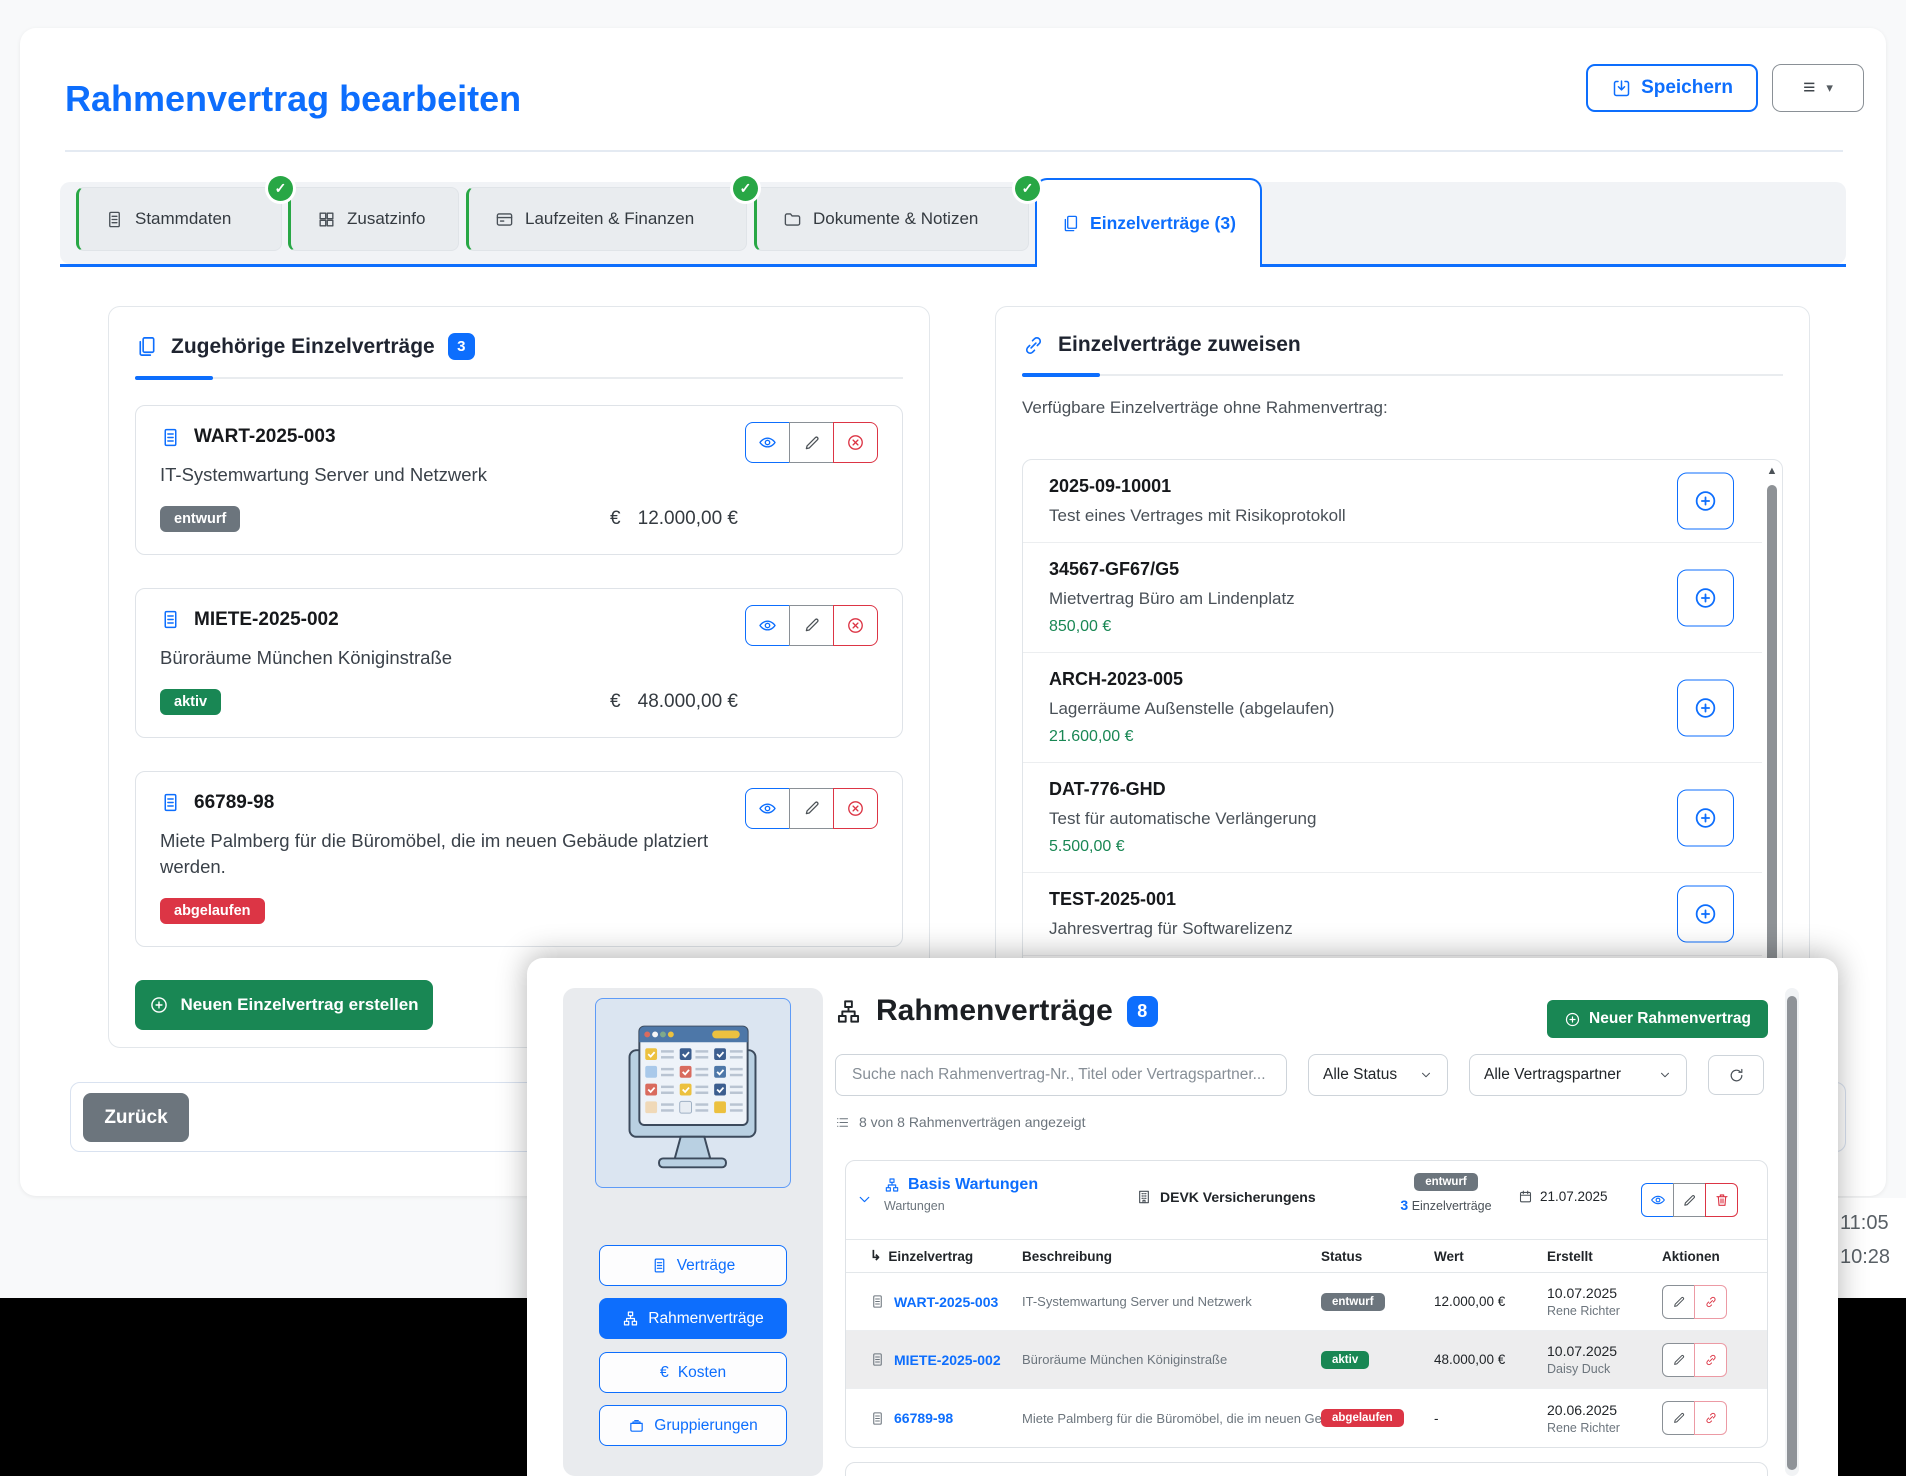  Describe the element at coordinates (1657, 1019) in the screenshot. I see `new-framework-contract-button: Neuer Rahmenvertrag` at that location.